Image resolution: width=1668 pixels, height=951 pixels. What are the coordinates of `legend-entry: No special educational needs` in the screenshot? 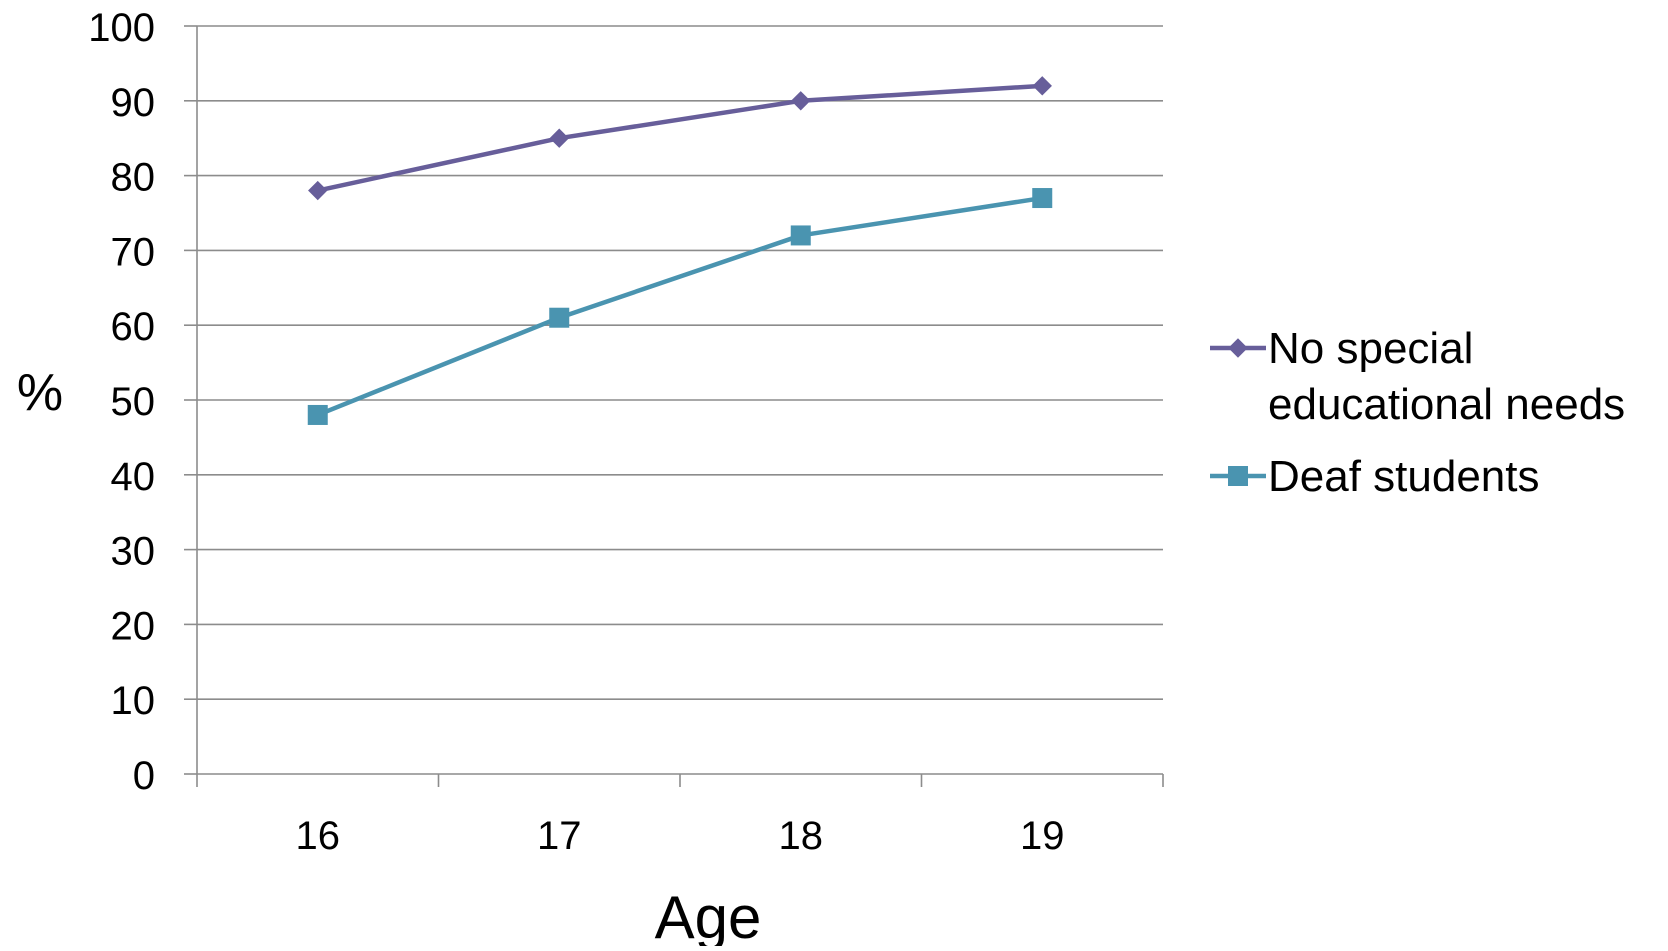 It's located at (1417, 376).